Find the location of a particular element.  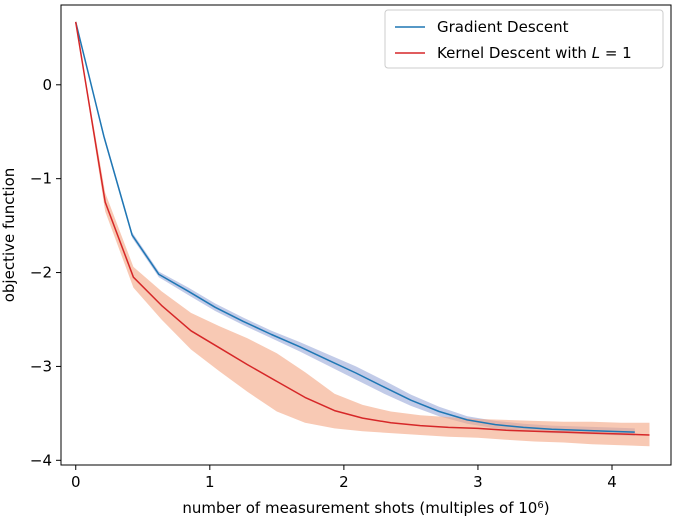

y-axis-ticks: 0 −1 −2 −3 −4 is located at coordinates (45, 272).